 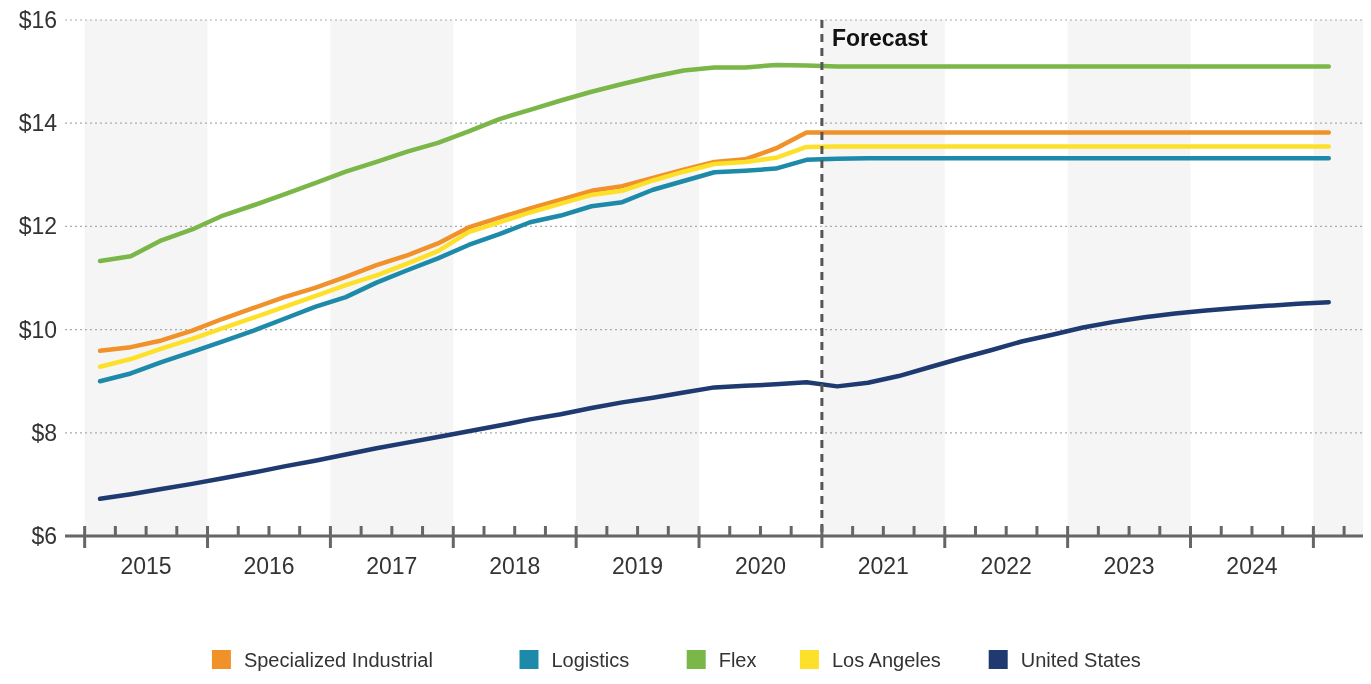 What do you see at coordinates (760, 566) in the screenshot?
I see `x-tick-label: 2020` at bounding box center [760, 566].